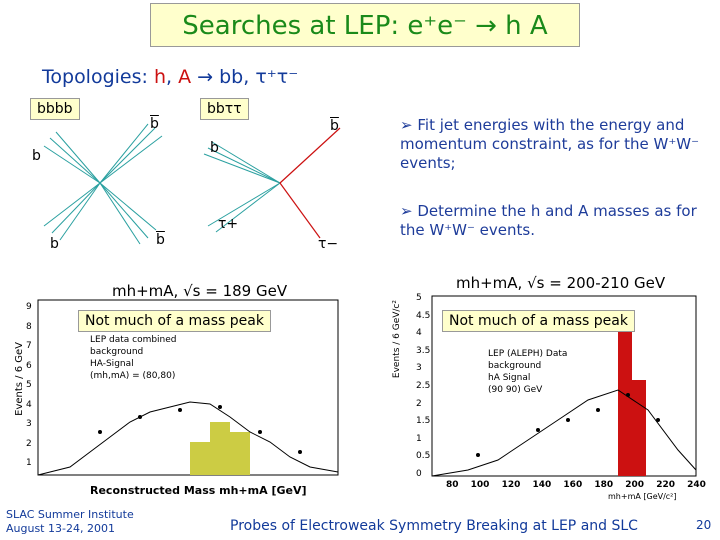 This screenshot has width=720, height=540. What do you see at coordinates (452, 485) in the screenshot?
I see `xtick: 80` at bounding box center [452, 485].